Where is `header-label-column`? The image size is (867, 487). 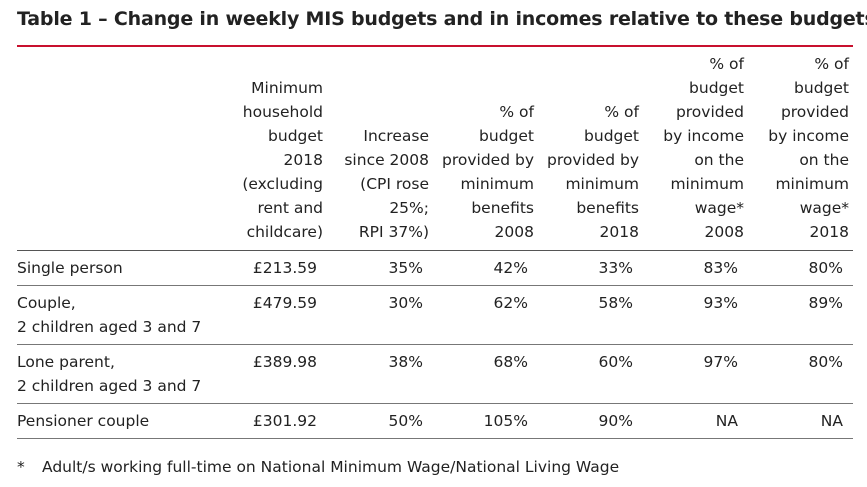 header-label-column is located at coordinates (119, 151).